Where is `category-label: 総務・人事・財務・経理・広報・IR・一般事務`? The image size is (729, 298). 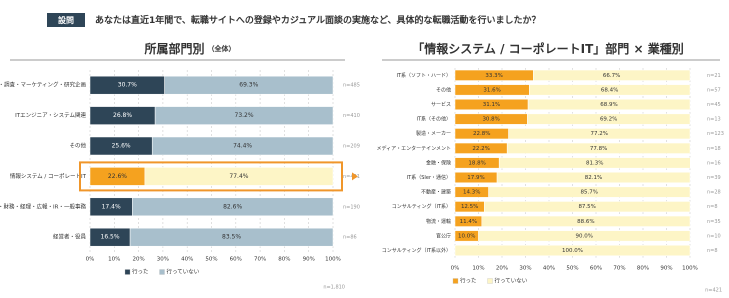
category-label: 総務・人事・財務・経理・広報・IR・一般事務 is located at coordinates (43, 206).